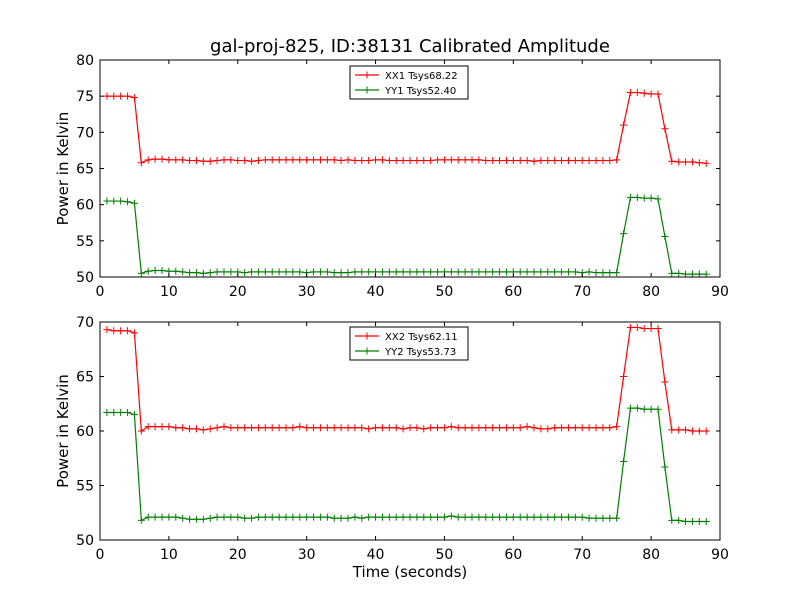 Image resolution: width=800 pixels, height=605 pixels. I want to click on x-tick-label: 10, so click(169, 292).